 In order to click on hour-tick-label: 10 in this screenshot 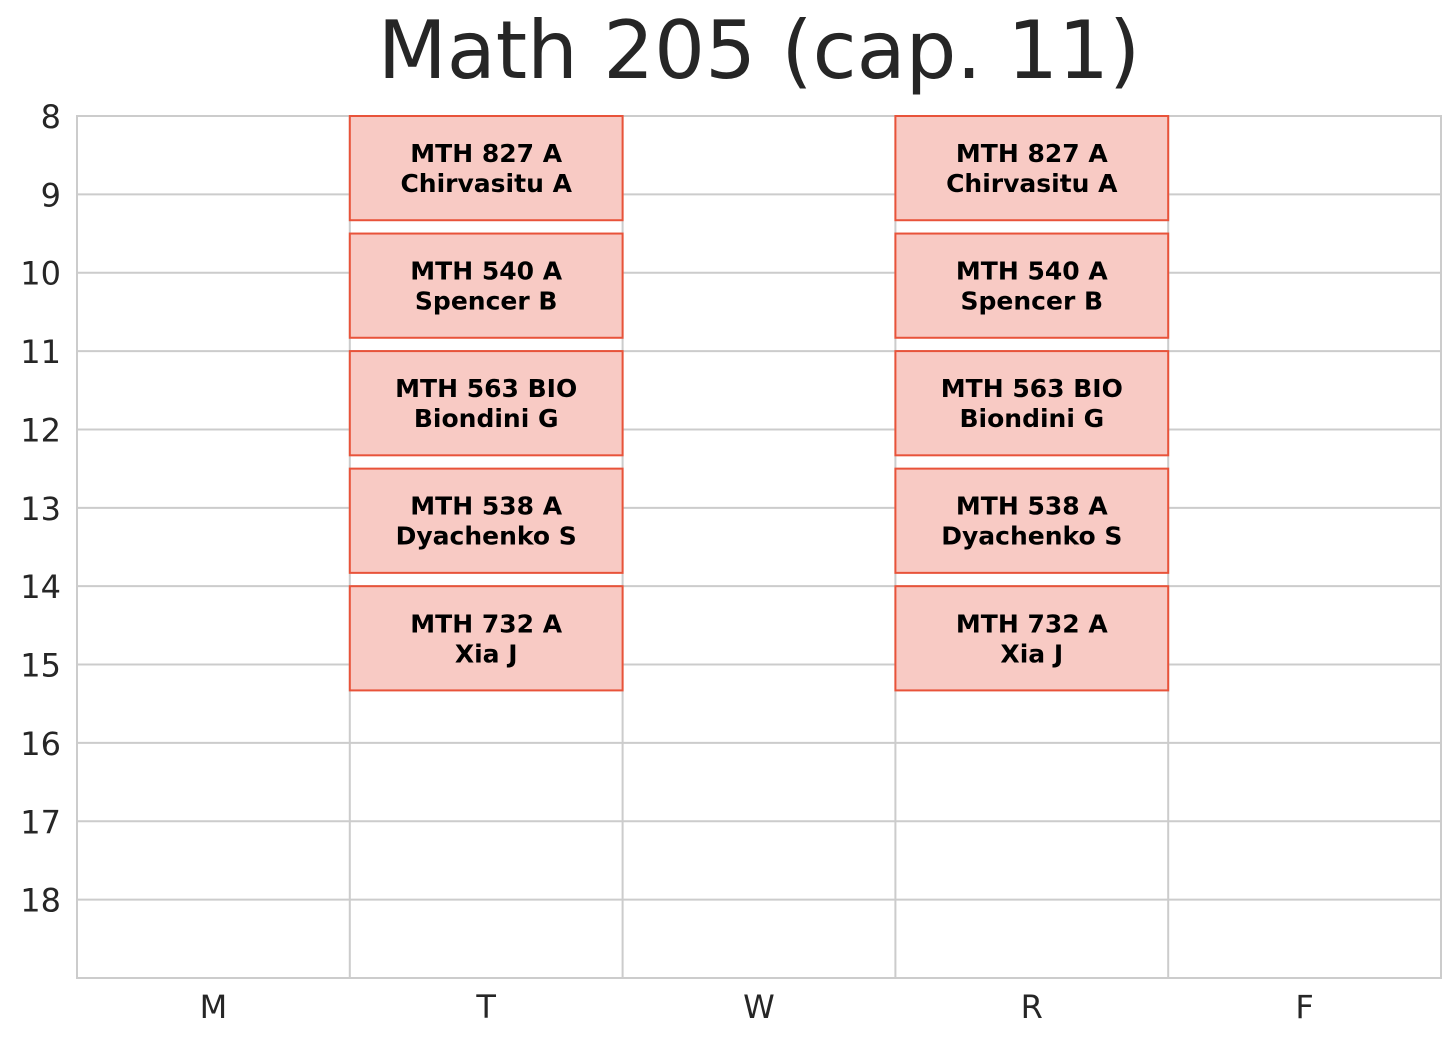, I will do `click(40, 274)`.